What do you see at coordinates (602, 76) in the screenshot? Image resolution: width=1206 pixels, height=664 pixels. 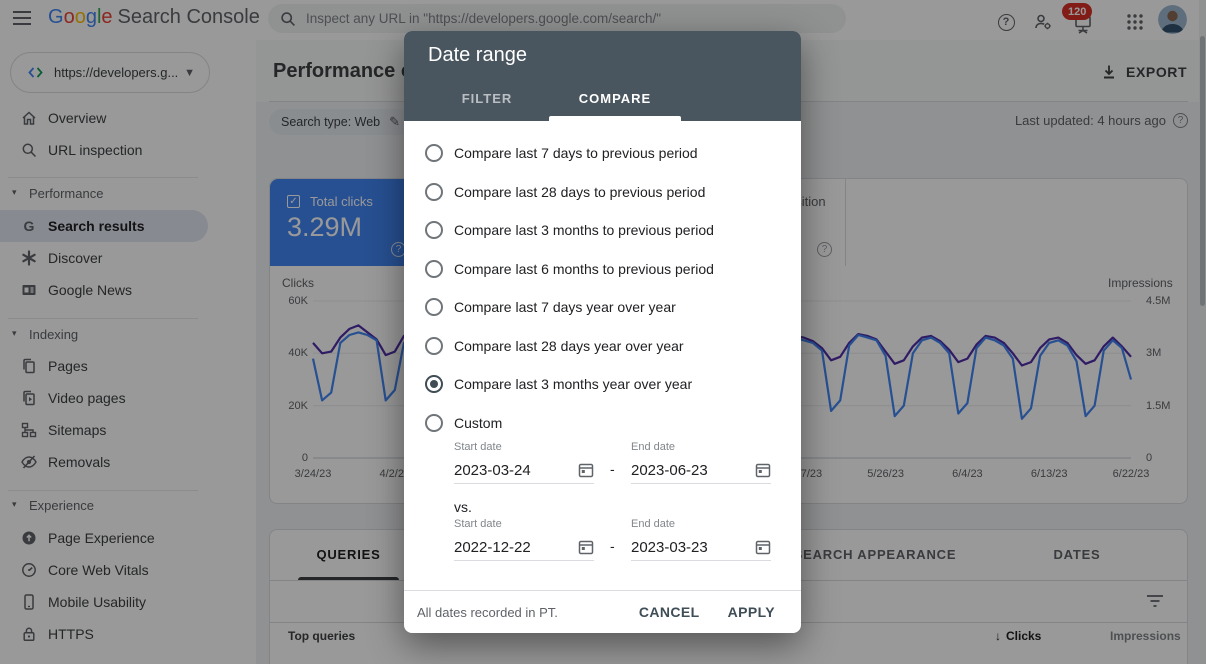 I see `dialog-header: Date range FILTER COMPARE` at bounding box center [602, 76].